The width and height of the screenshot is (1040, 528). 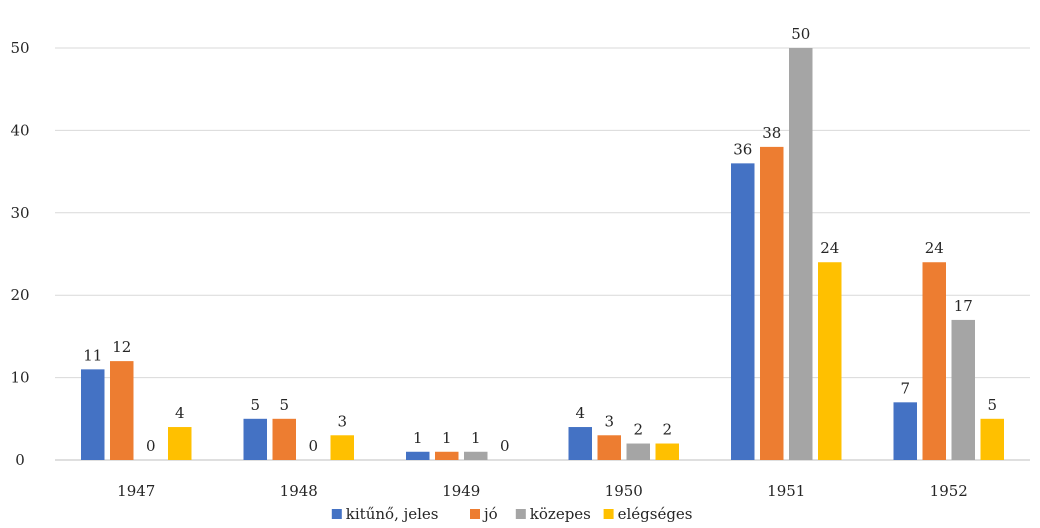 What do you see at coordinates (624, 491) in the screenshot?
I see `x-category-label: 1950` at bounding box center [624, 491].